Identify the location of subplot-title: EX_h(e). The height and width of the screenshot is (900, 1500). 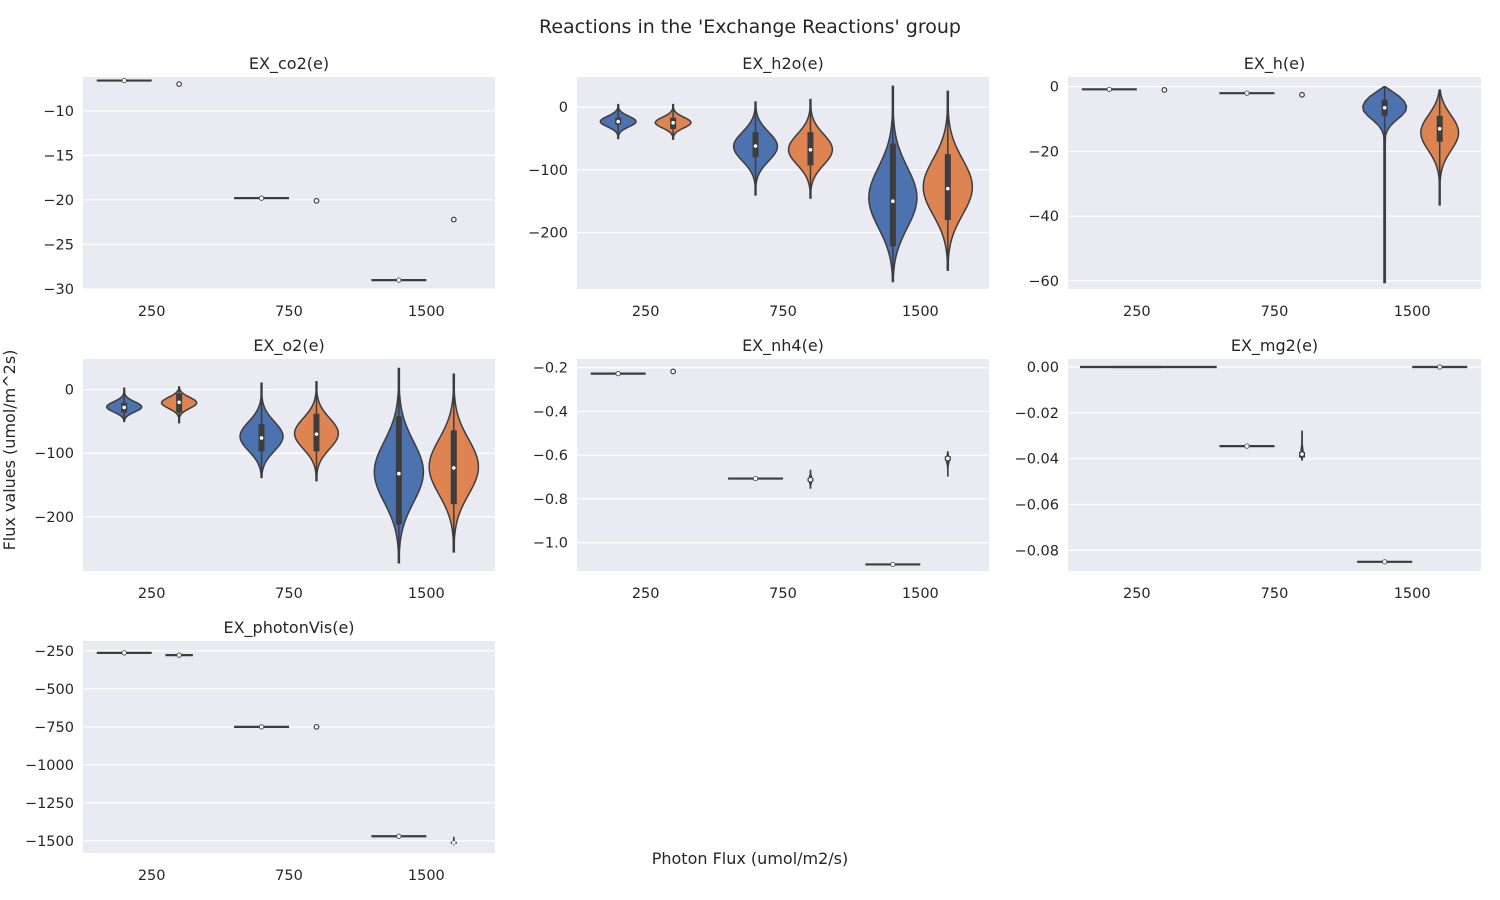
(1275, 64).